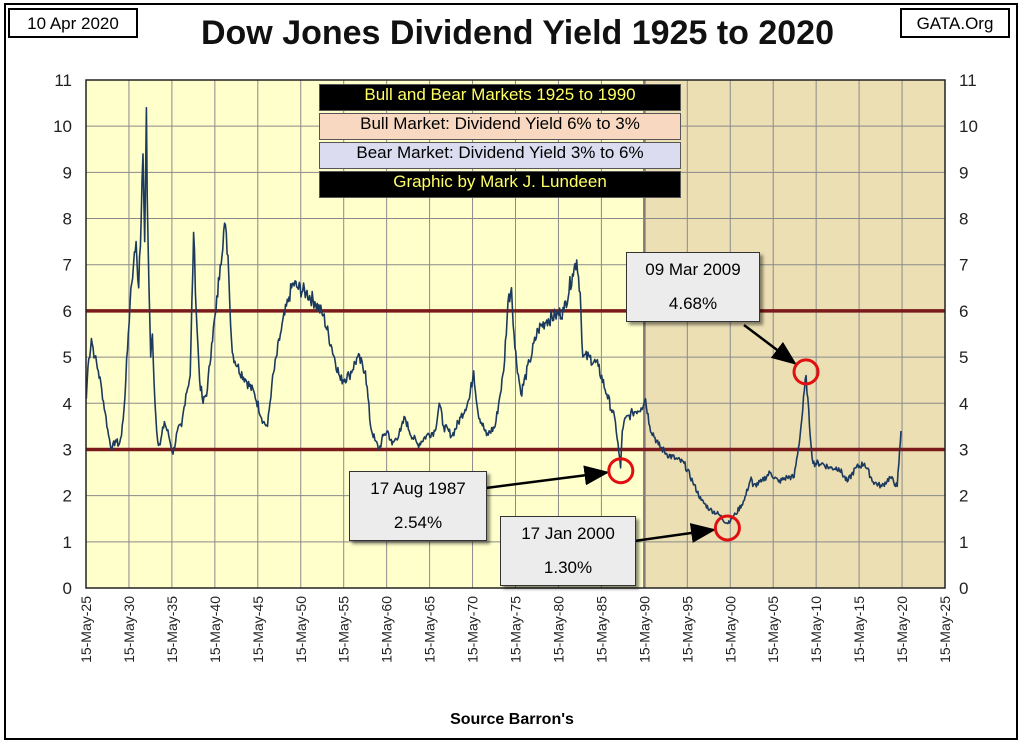 The image size is (1024, 745). Describe the element at coordinates (67, 588) in the screenshot. I see `y-tick-label-left: 0` at that location.